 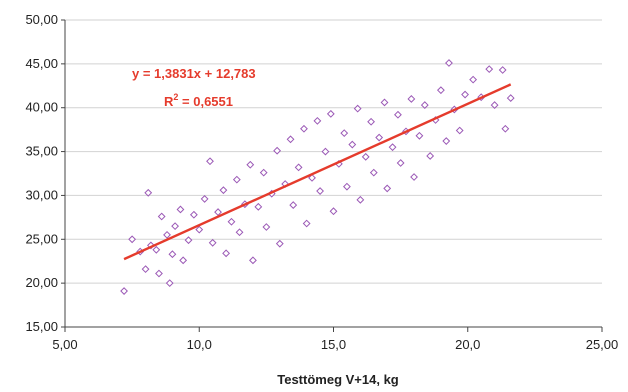 What do you see at coordinates (45, 173) in the screenshot?
I see `y-axis-ticks: 15,00 20,00 25,00 30,00 35,00 40,00 45,00 50,00` at bounding box center [45, 173].